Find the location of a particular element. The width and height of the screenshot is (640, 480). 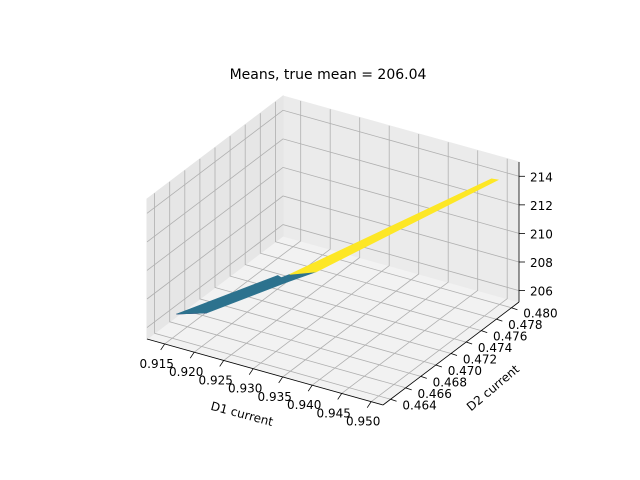

y-tick-label: 0.468 is located at coordinates (450, 382).